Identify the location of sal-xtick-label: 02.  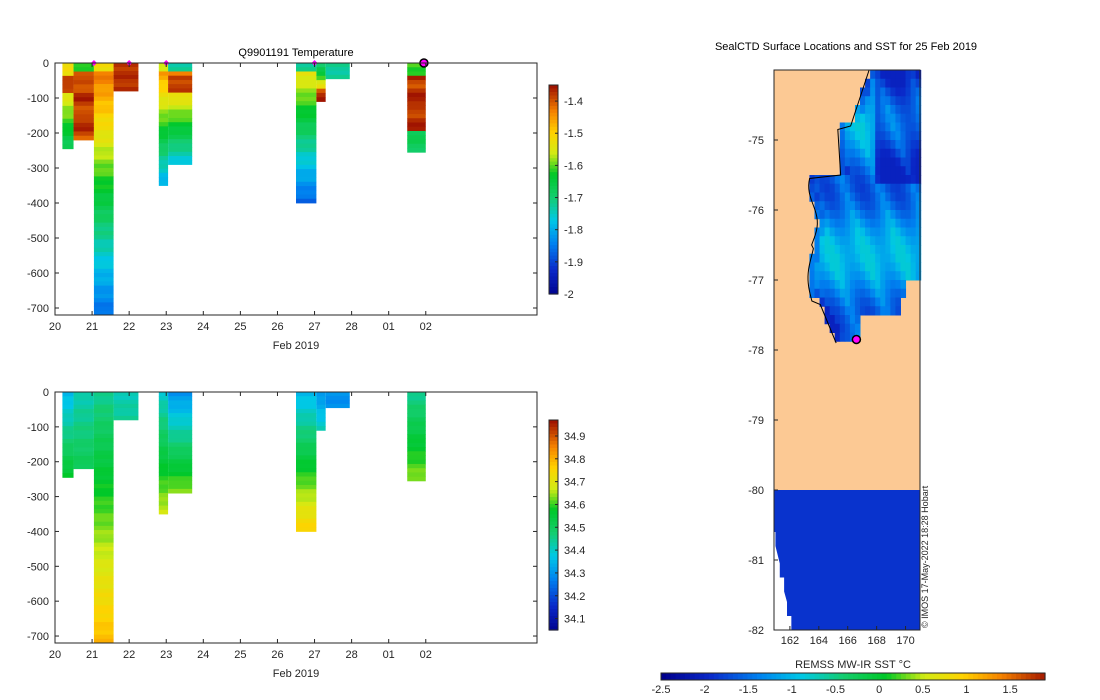
(426, 655).